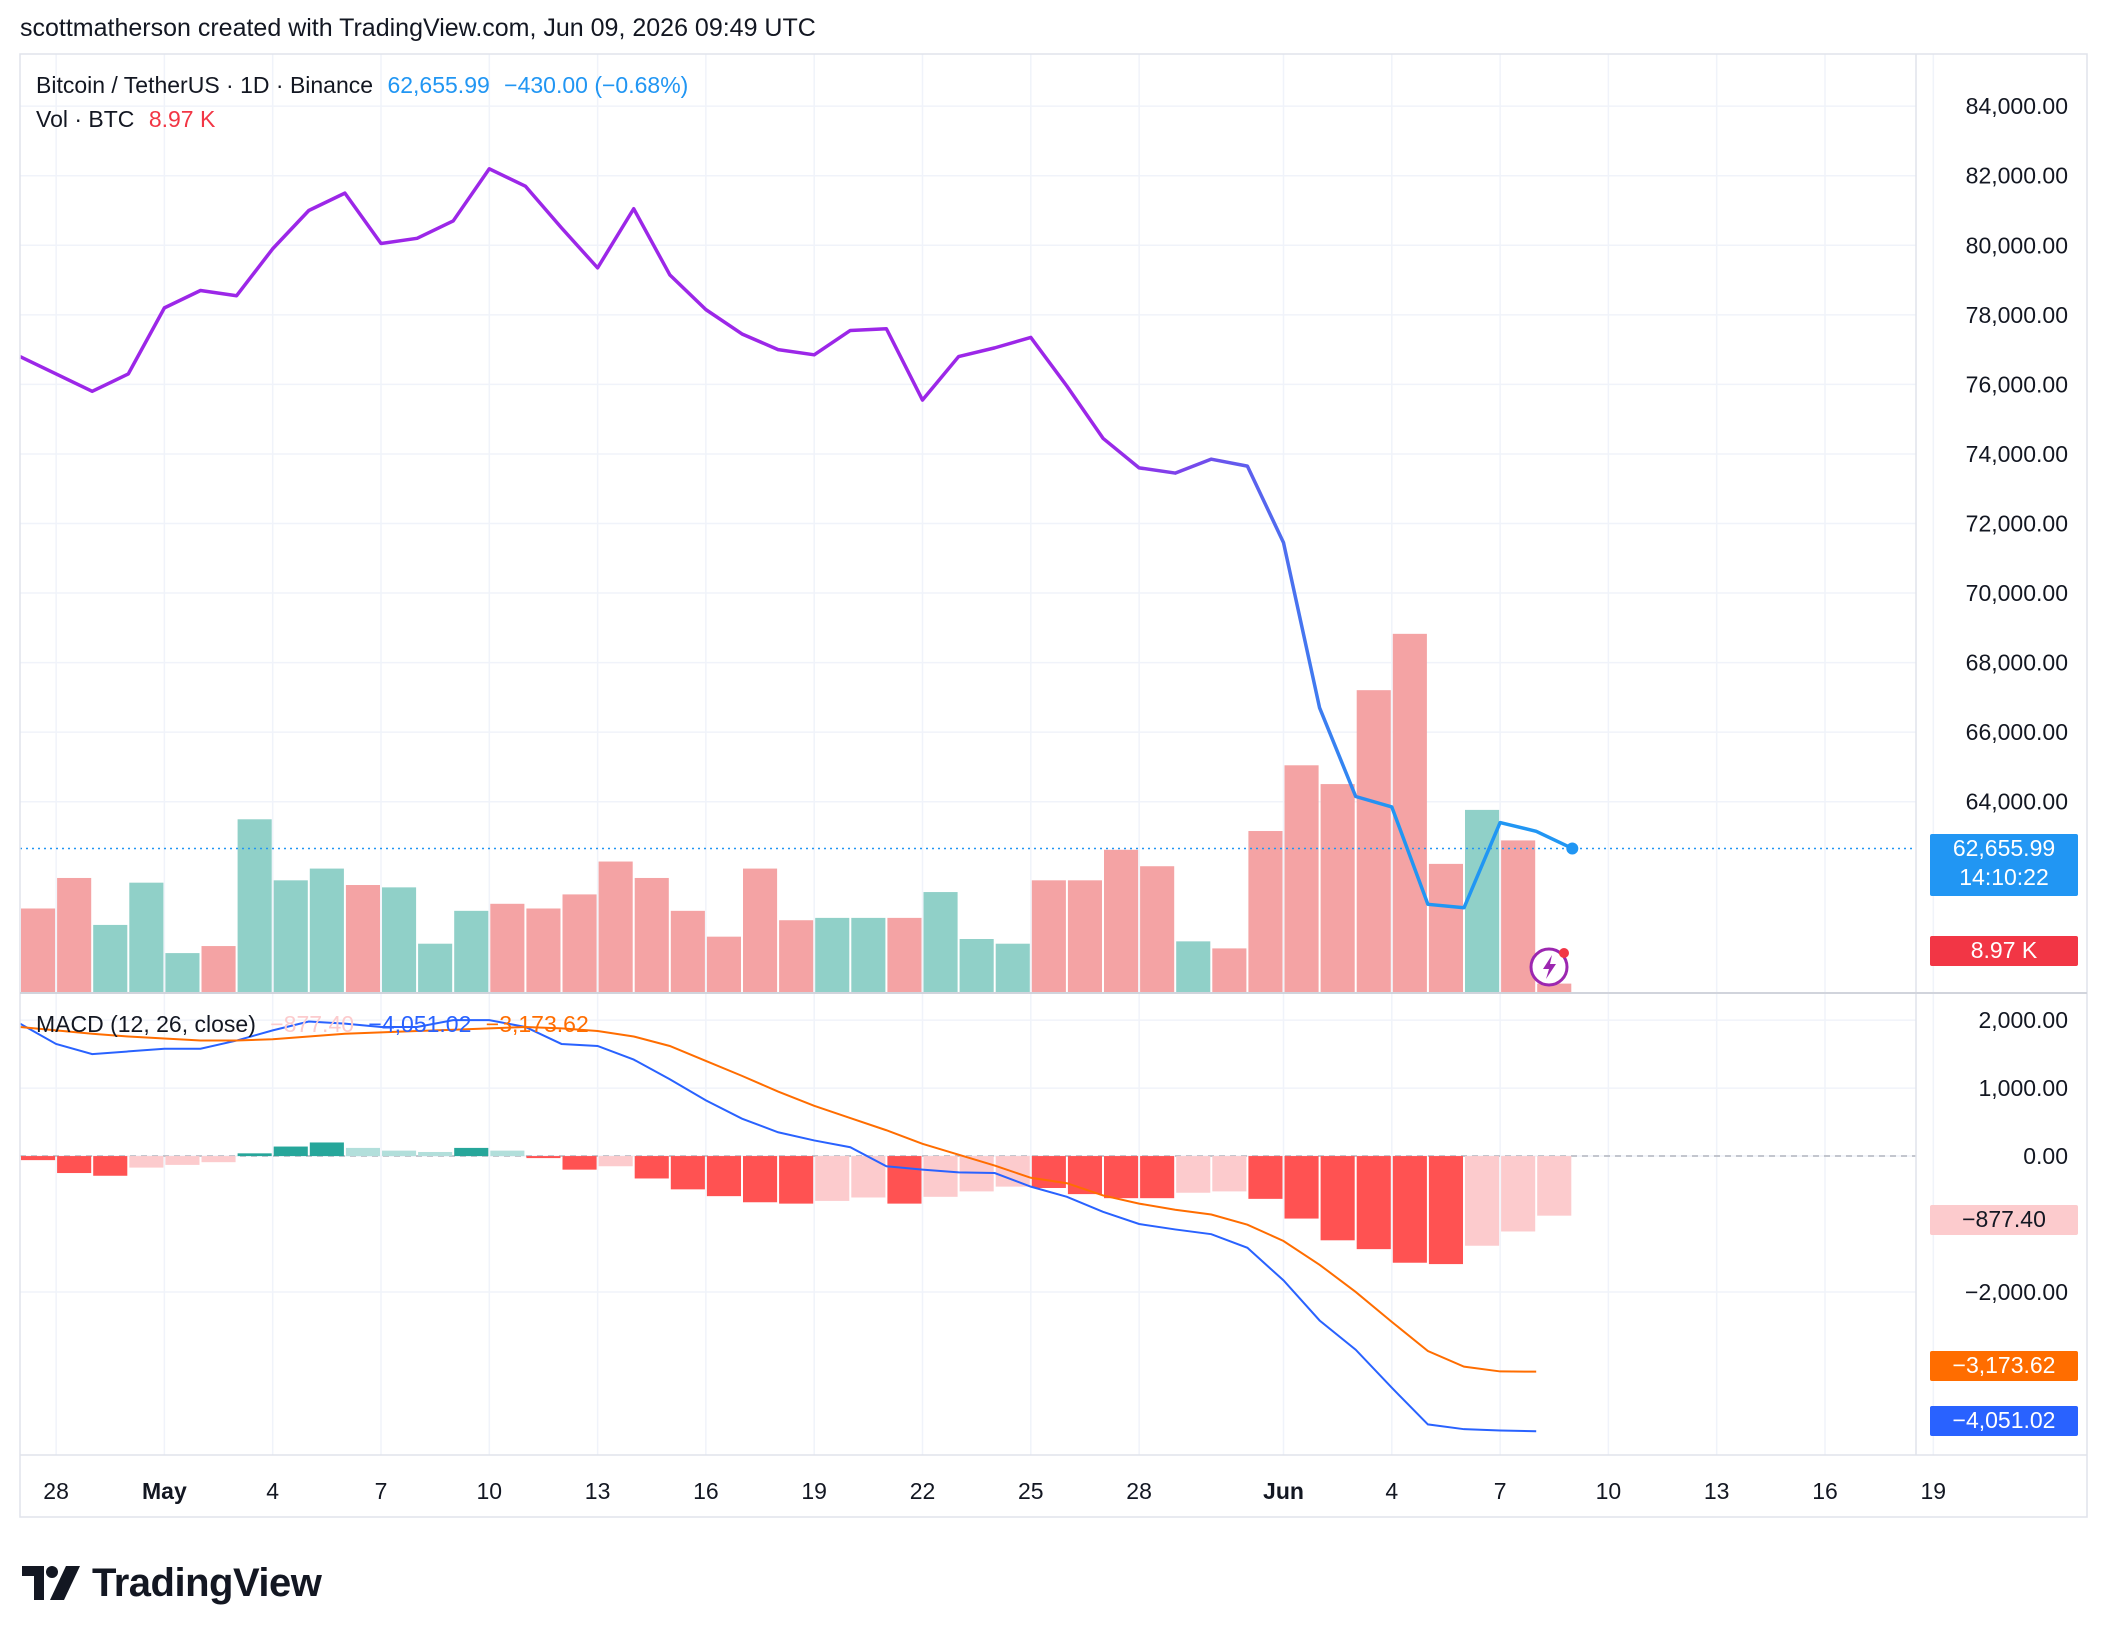 The height and width of the screenshot is (1636, 2108). Describe the element at coordinates (438, 85) in the screenshot. I see `price-value: 62,655.99` at that location.